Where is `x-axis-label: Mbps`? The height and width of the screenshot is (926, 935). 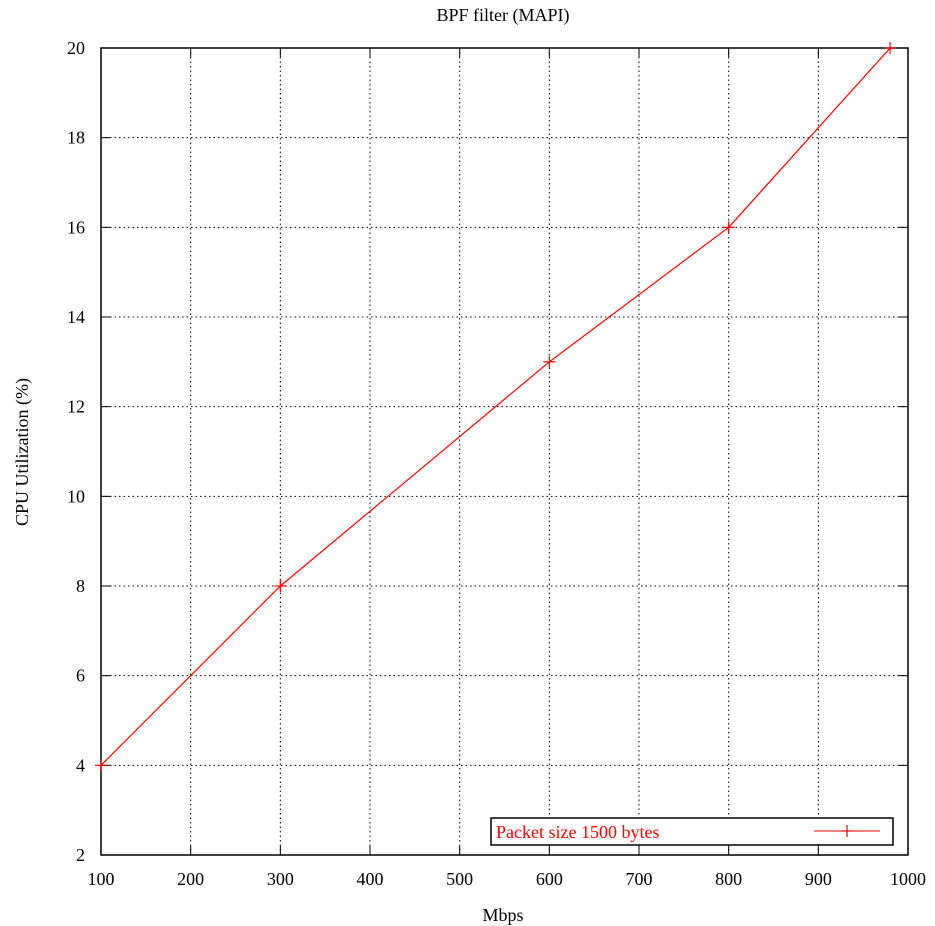 x-axis-label: Mbps is located at coordinates (502, 915).